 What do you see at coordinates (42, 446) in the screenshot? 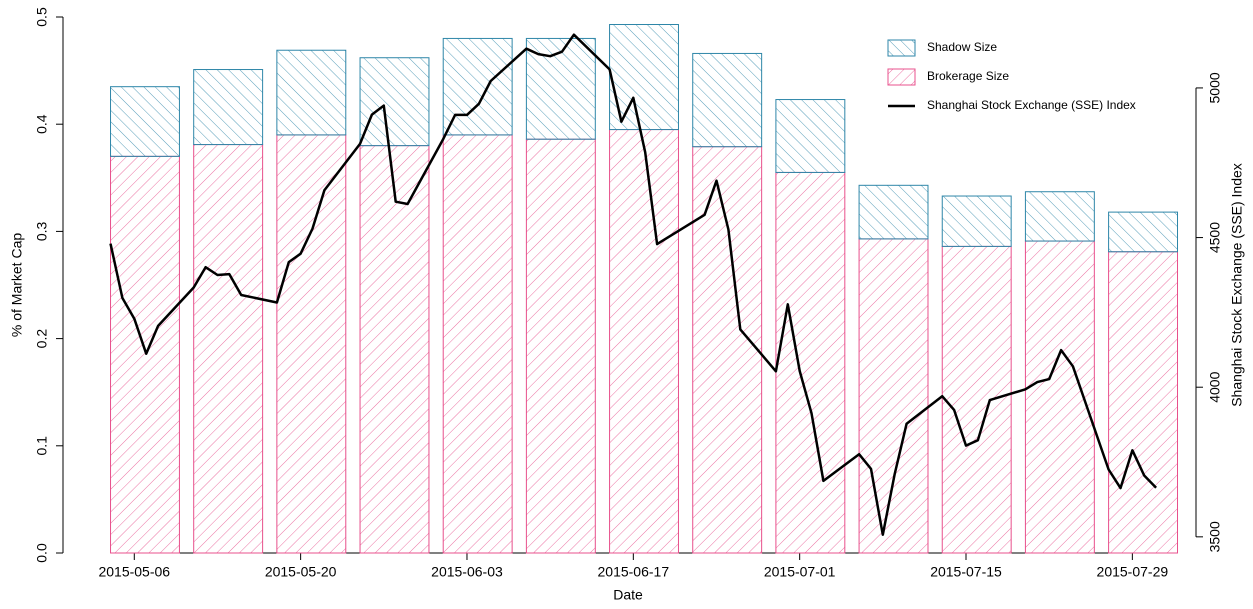
I see `y-tick-label: 0.1` at bounding box center [42, 446].